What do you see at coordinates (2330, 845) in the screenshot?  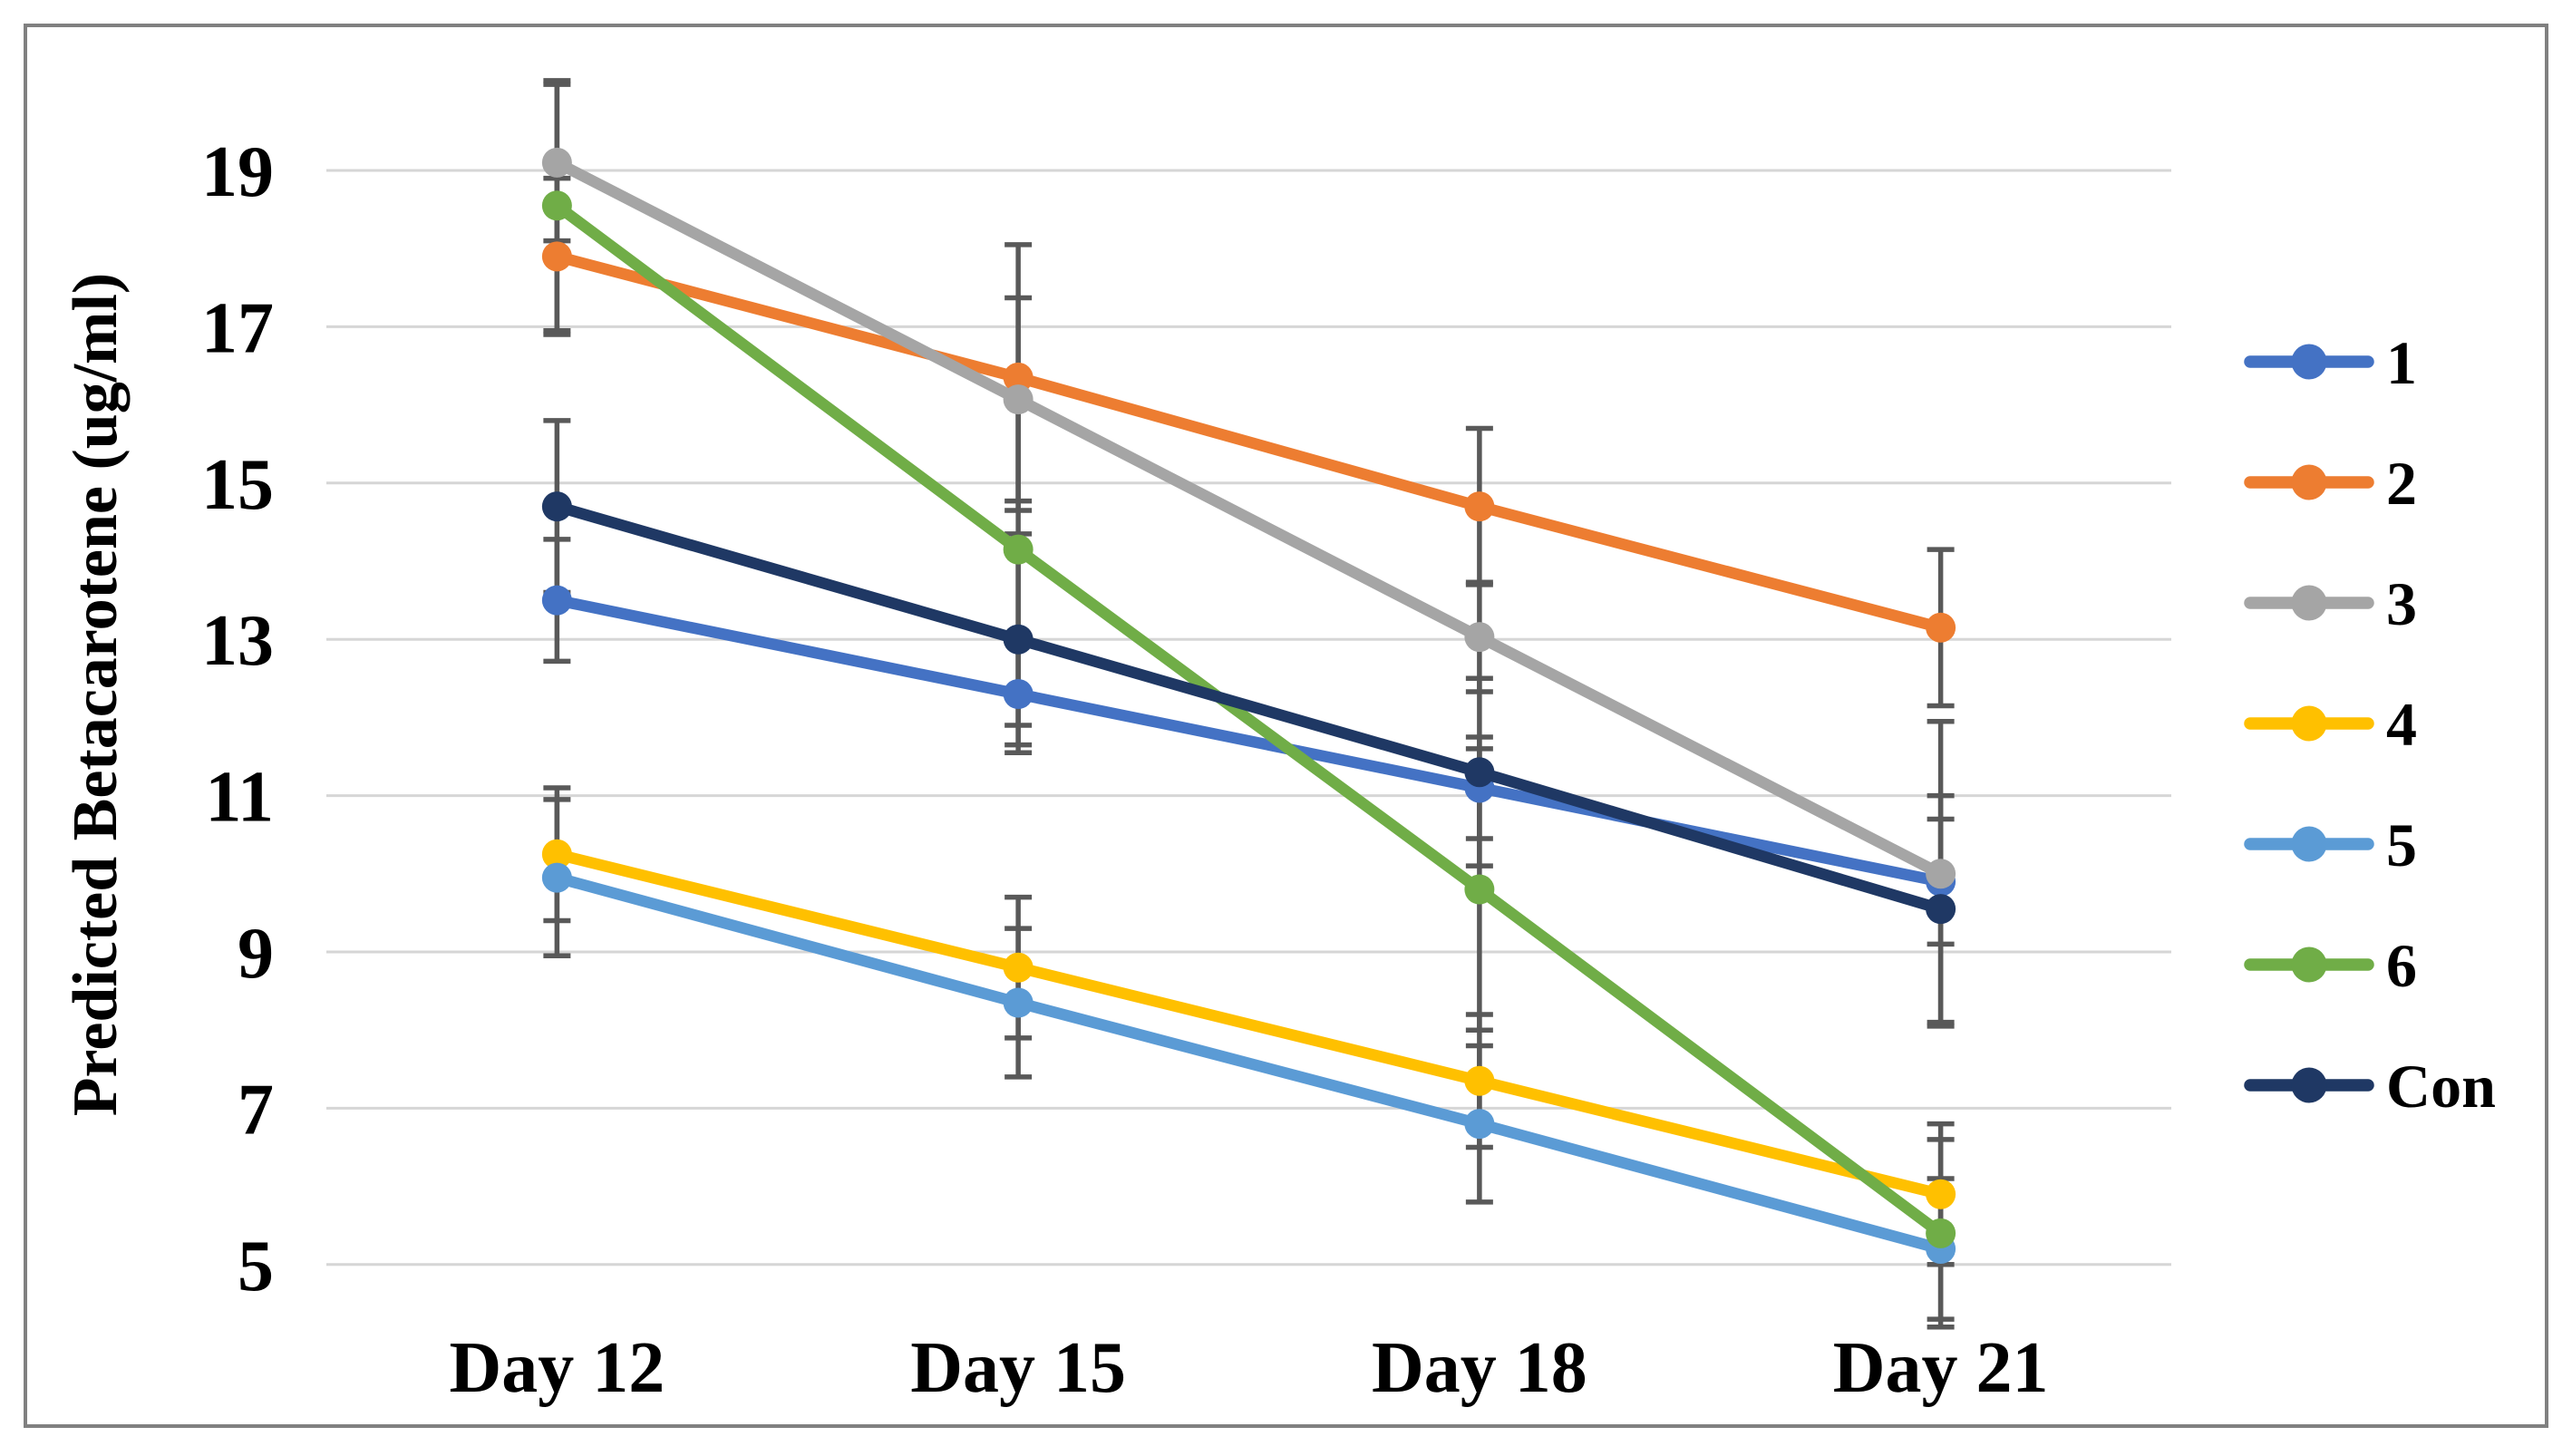 I see `legend-item-5: 5` at bounding box center [2330, 845].